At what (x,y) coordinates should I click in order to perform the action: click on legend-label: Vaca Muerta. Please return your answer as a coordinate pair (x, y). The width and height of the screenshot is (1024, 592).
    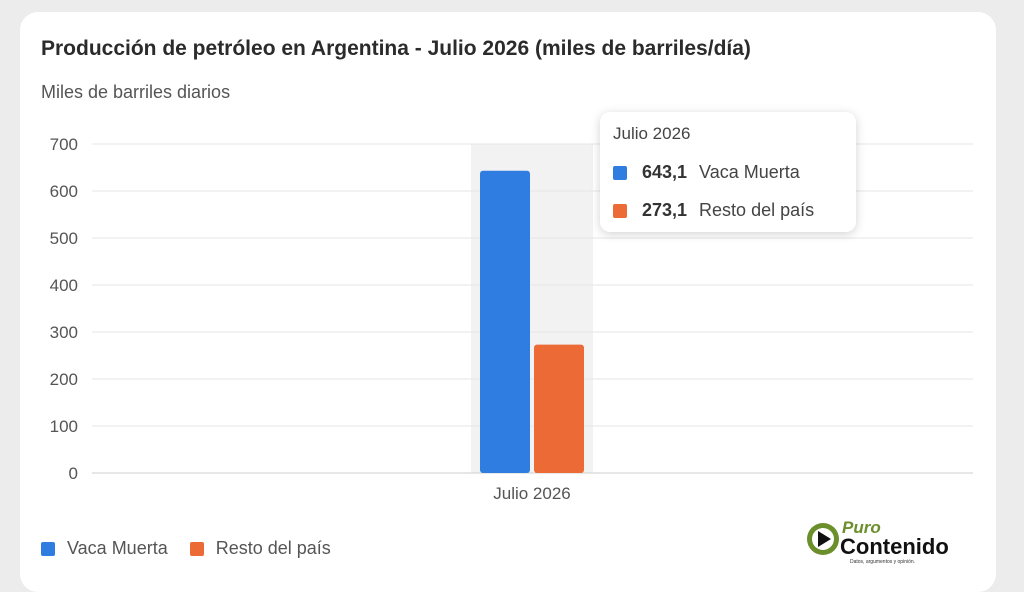
    Looking at the image, I should click on (117, 548).